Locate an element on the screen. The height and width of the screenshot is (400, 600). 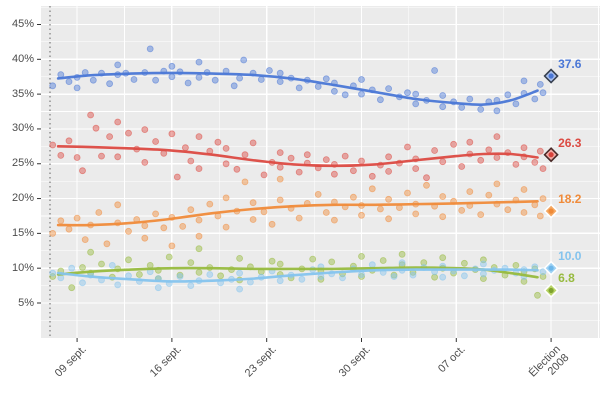
final-result-dot-green is located at coordinates (551, 290).